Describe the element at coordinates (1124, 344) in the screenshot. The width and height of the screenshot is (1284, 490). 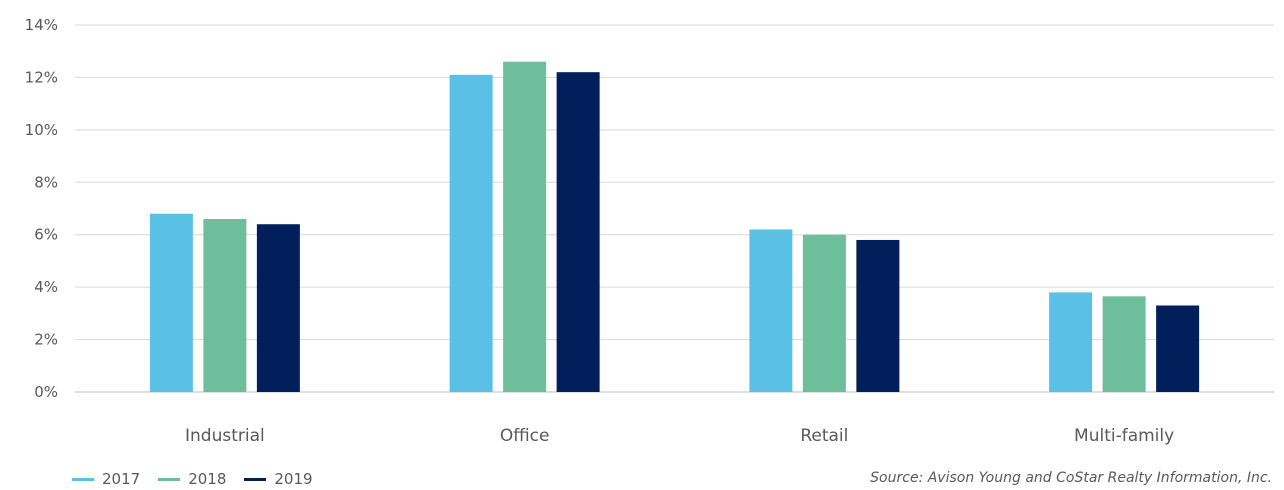
I see `bar-multi-family-2018` at that location.